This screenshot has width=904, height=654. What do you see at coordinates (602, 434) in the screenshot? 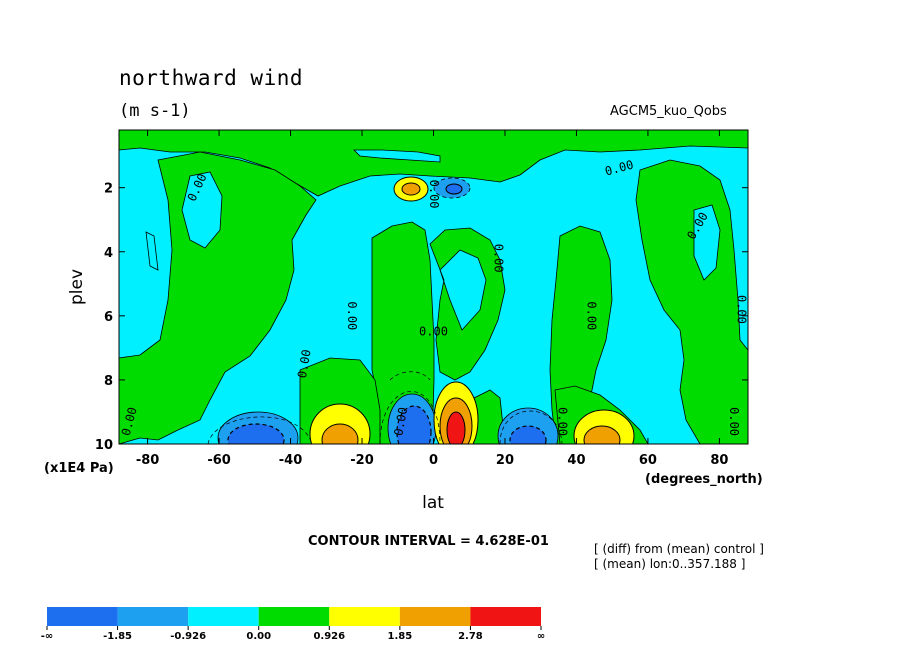
I see `contour-max-nh-midlat-core` at bounding box center [602, 434].